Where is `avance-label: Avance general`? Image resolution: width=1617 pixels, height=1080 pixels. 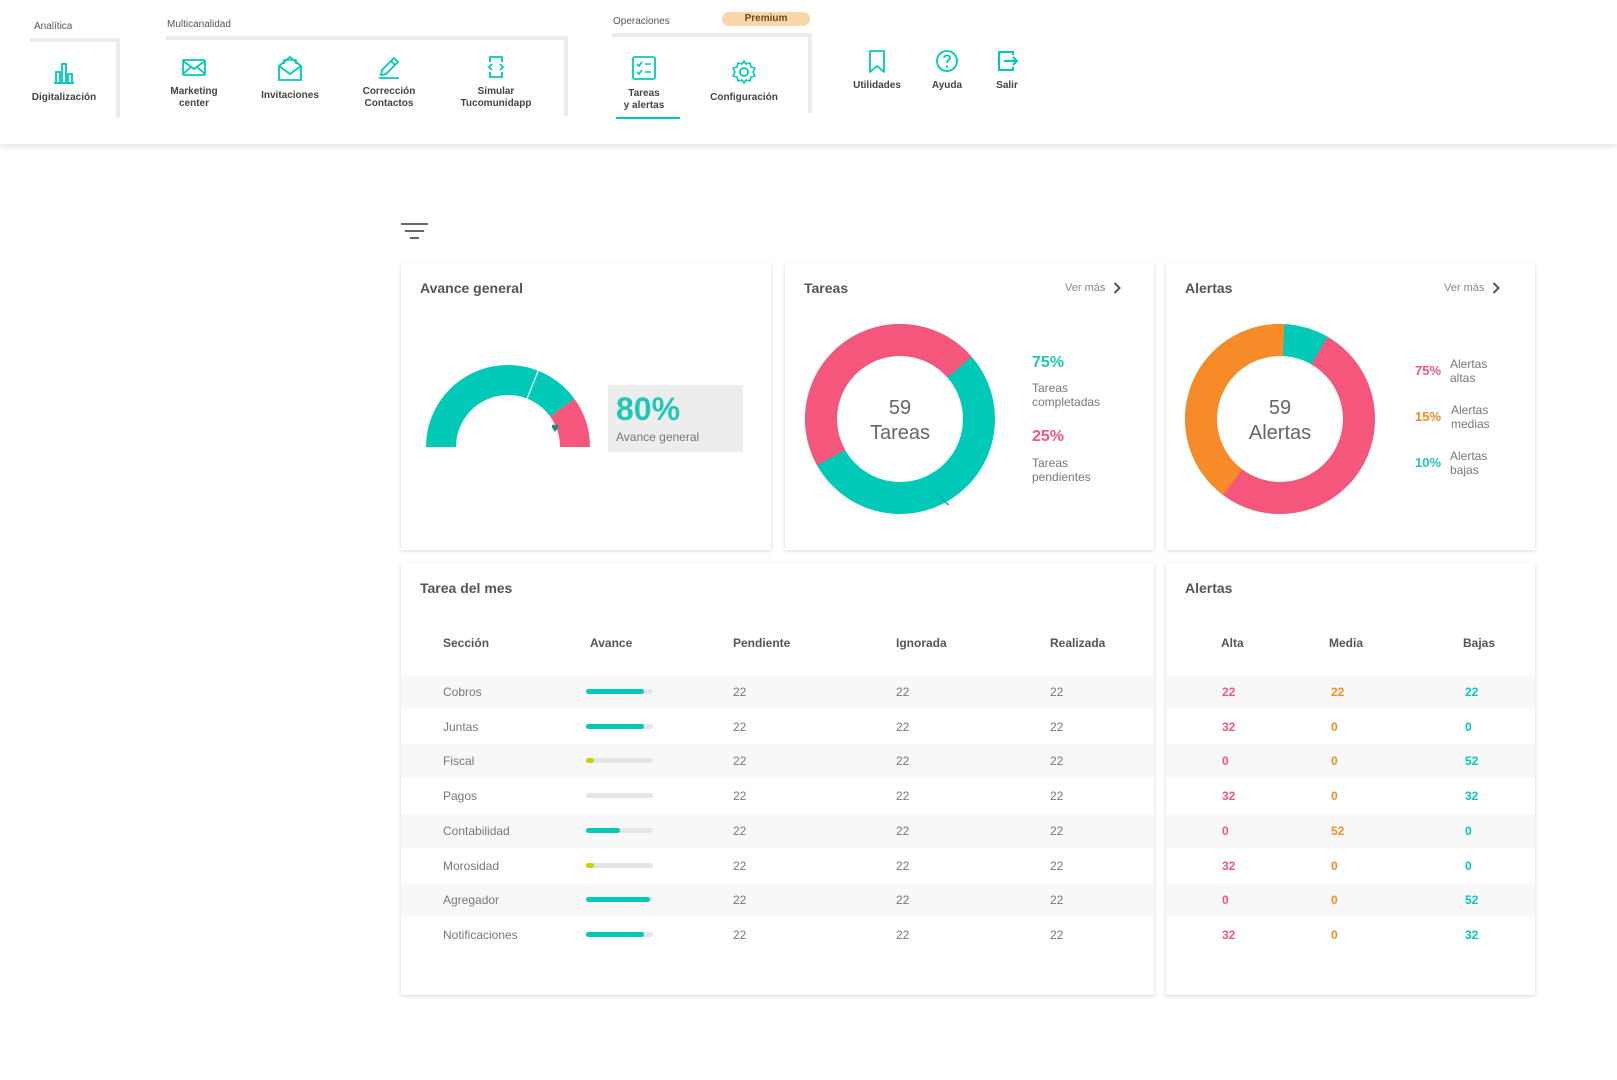 avance-label: Avance general is located at coordinates (658, 437).